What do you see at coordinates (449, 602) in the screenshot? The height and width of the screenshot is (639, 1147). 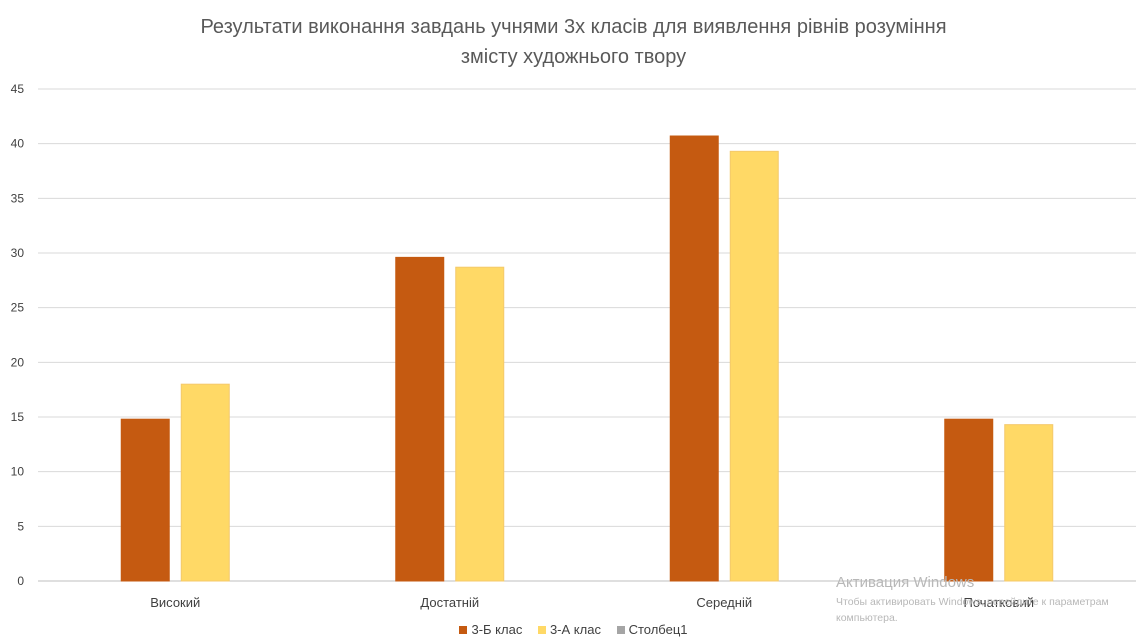 I see `x-tick-label-2: Достатній` at bounding box center [449, 602].